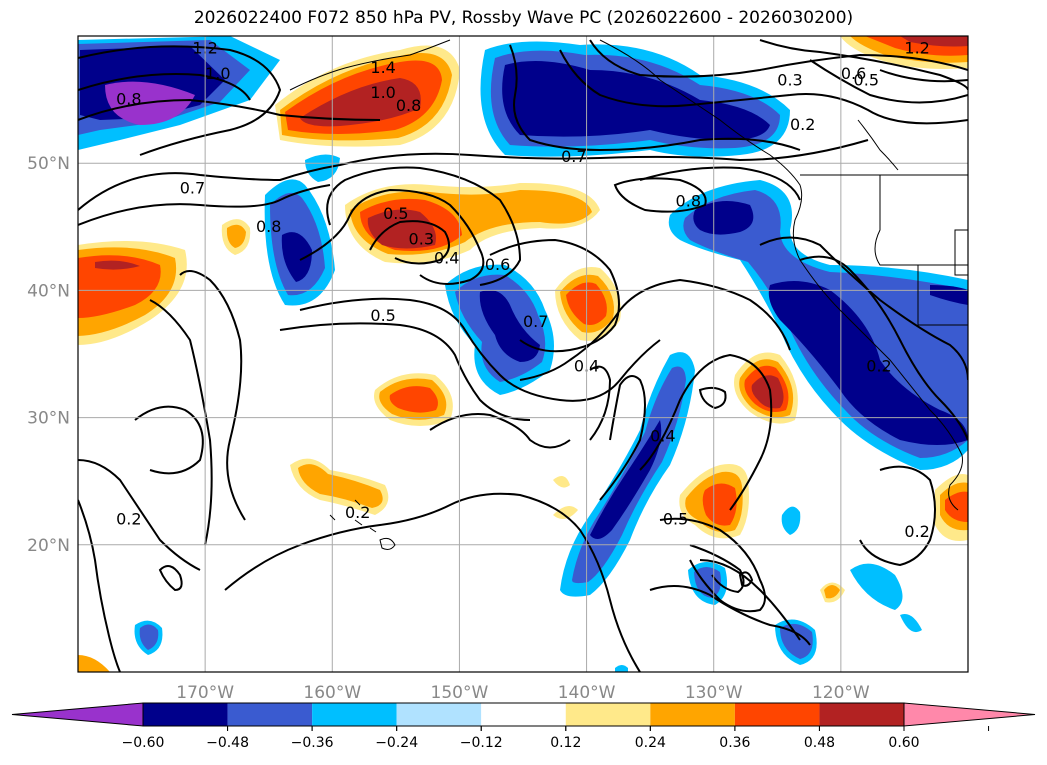 The width and height of the screenshot is (1047, 765). What do you see at coordinates (128, 518) in the screenshot?
I see `contour-label-20: 0.2` at bounding box center [128, 518].